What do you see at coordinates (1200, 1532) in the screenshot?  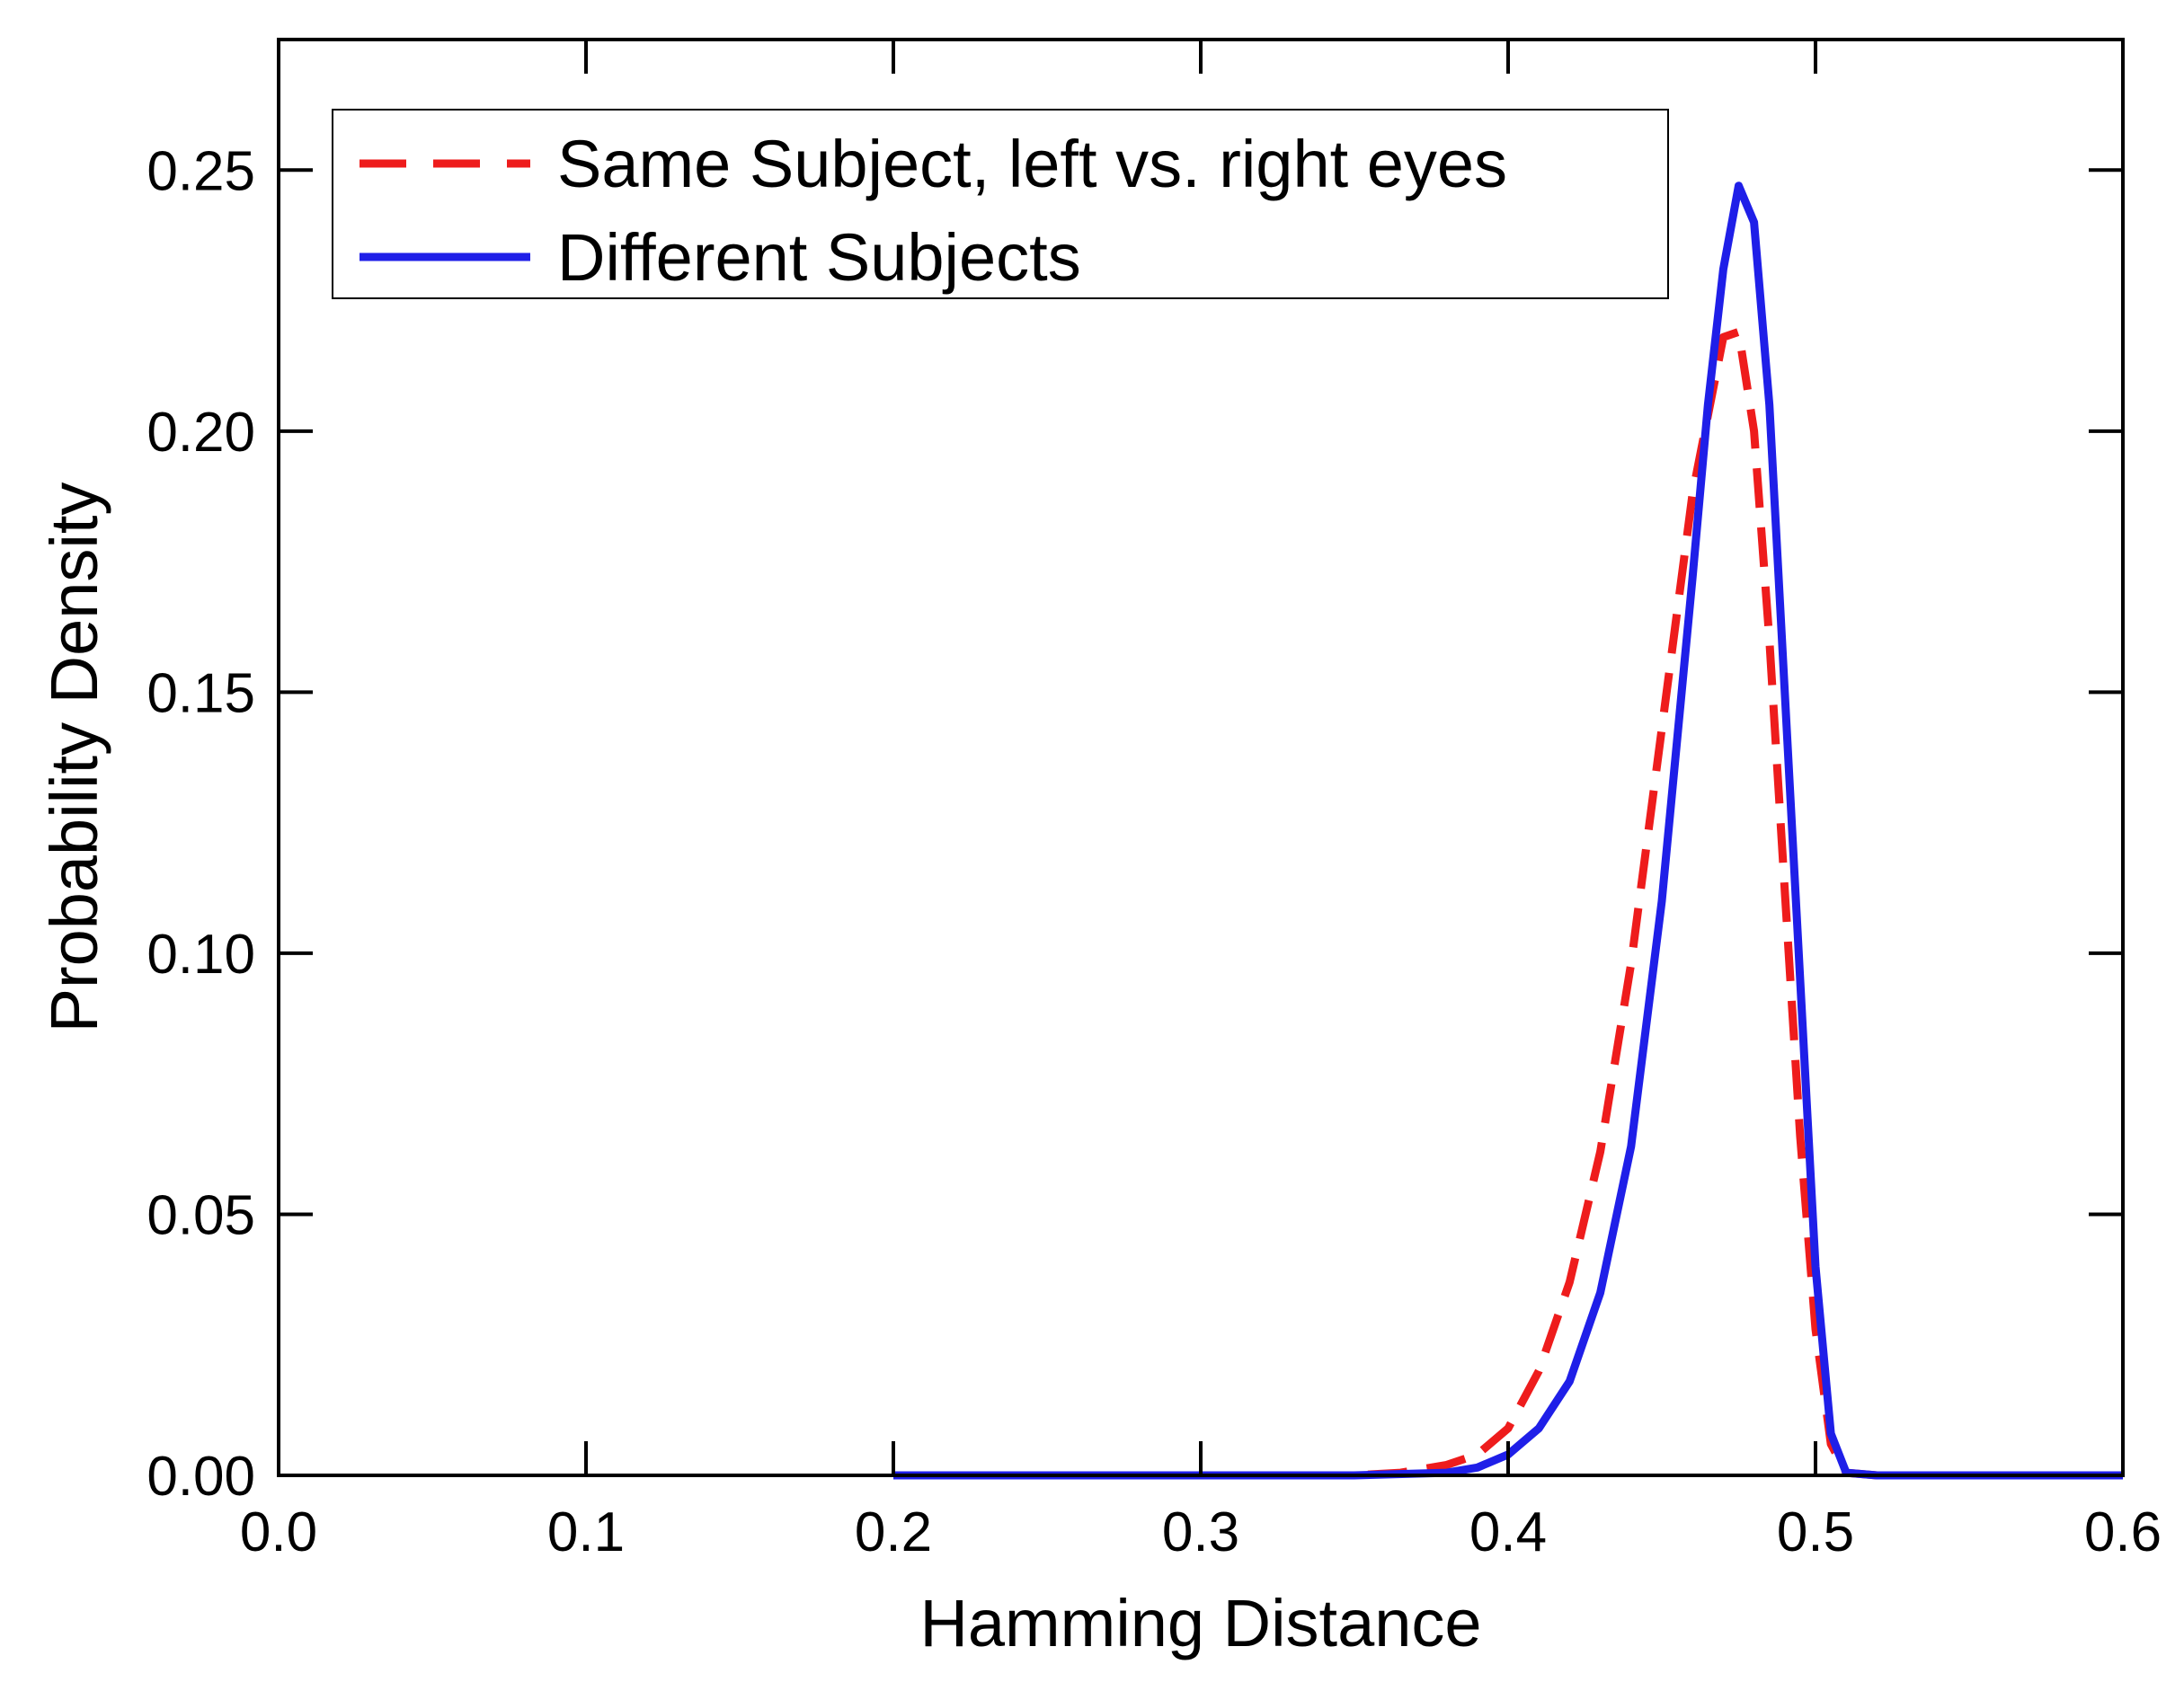 I see `x-tick-label: 0.3` at bounding box center [1200, 1532].